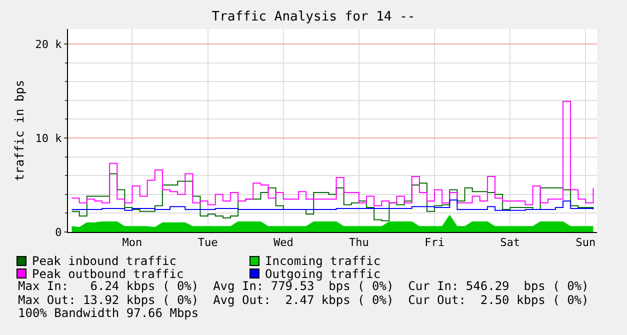 This screenshot has height=335, width=627. I want to click on legend-label: Outgoing traffic, so click(323, 274).